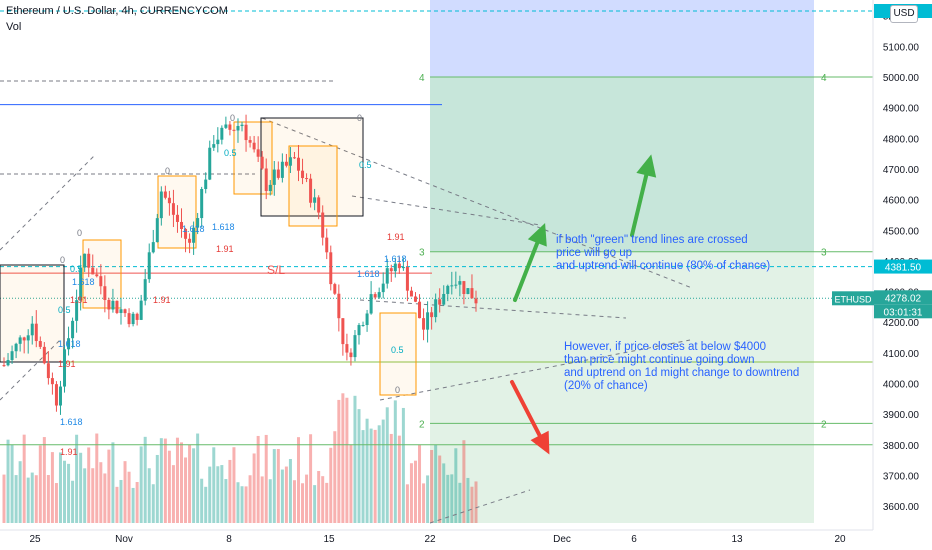 Image resolution: width=932 pixels, height=550 pixels. What do you see at coordinates (903, 266) in the screenshot?
I see `marked-level-tag-bg` at bounding box center [903, 266].